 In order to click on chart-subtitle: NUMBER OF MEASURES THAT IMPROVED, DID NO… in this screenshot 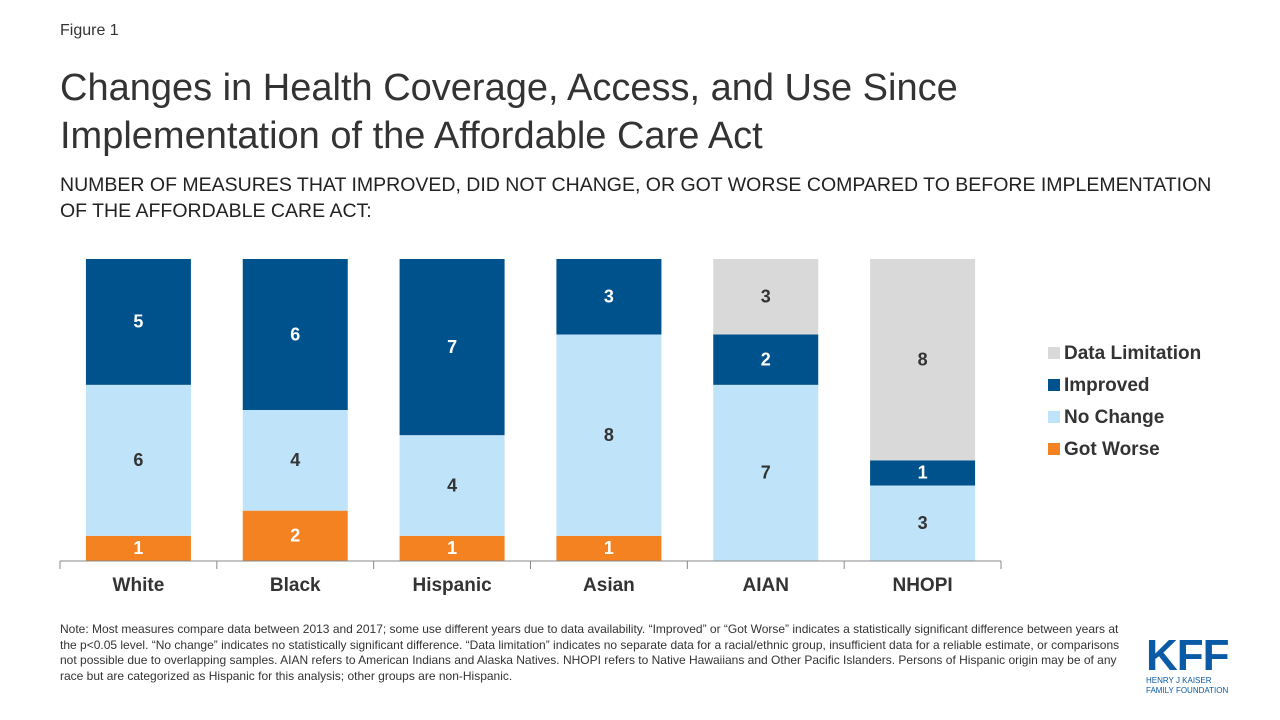, I will do `click(636, 198)`.